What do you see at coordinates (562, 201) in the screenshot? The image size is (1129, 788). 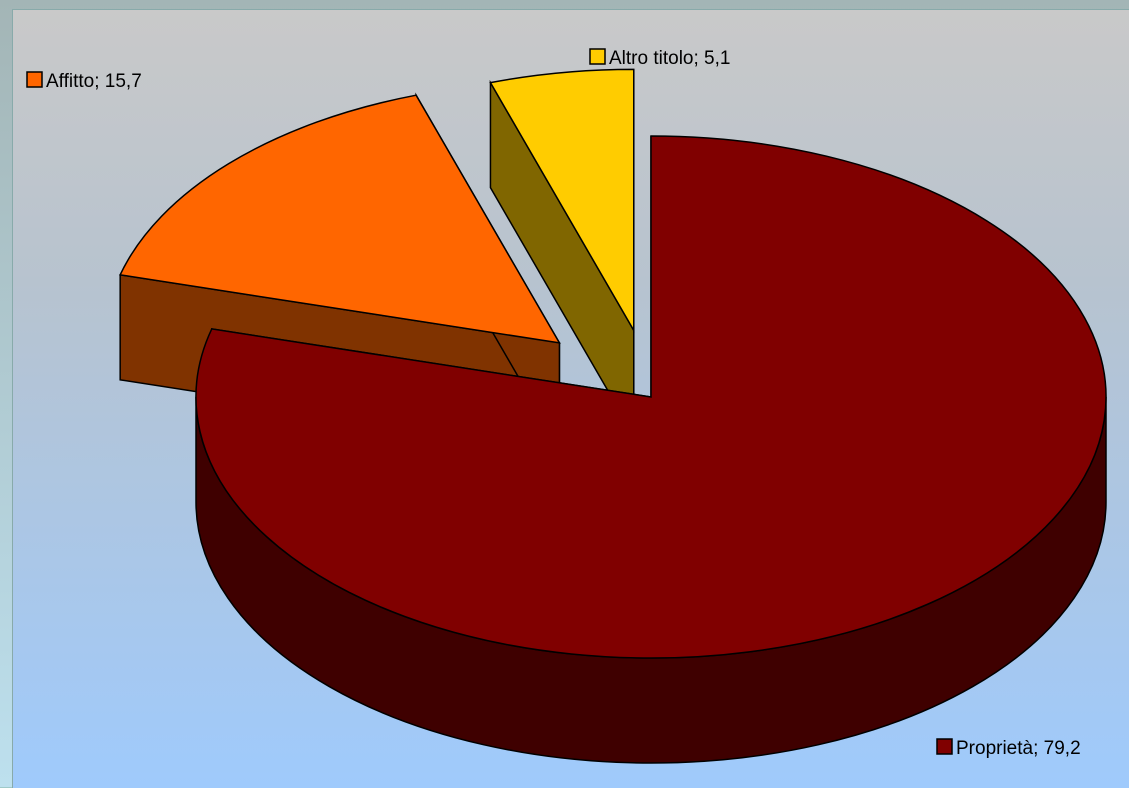 I see `slice-altro-titolo` at bounding box center [562, 201].